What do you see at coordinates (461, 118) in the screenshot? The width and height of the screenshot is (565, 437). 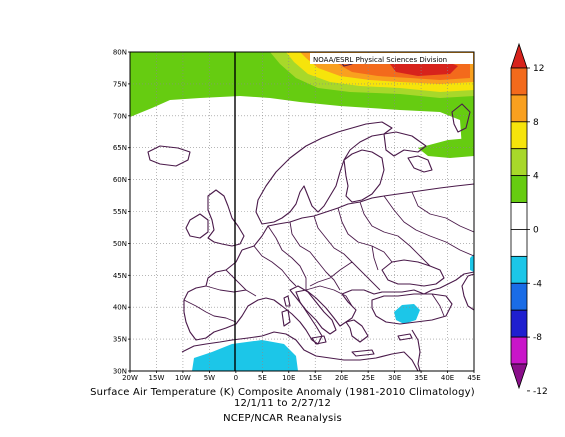 I see `coast-novaya-zemlya` at bounding box center [461, 118].